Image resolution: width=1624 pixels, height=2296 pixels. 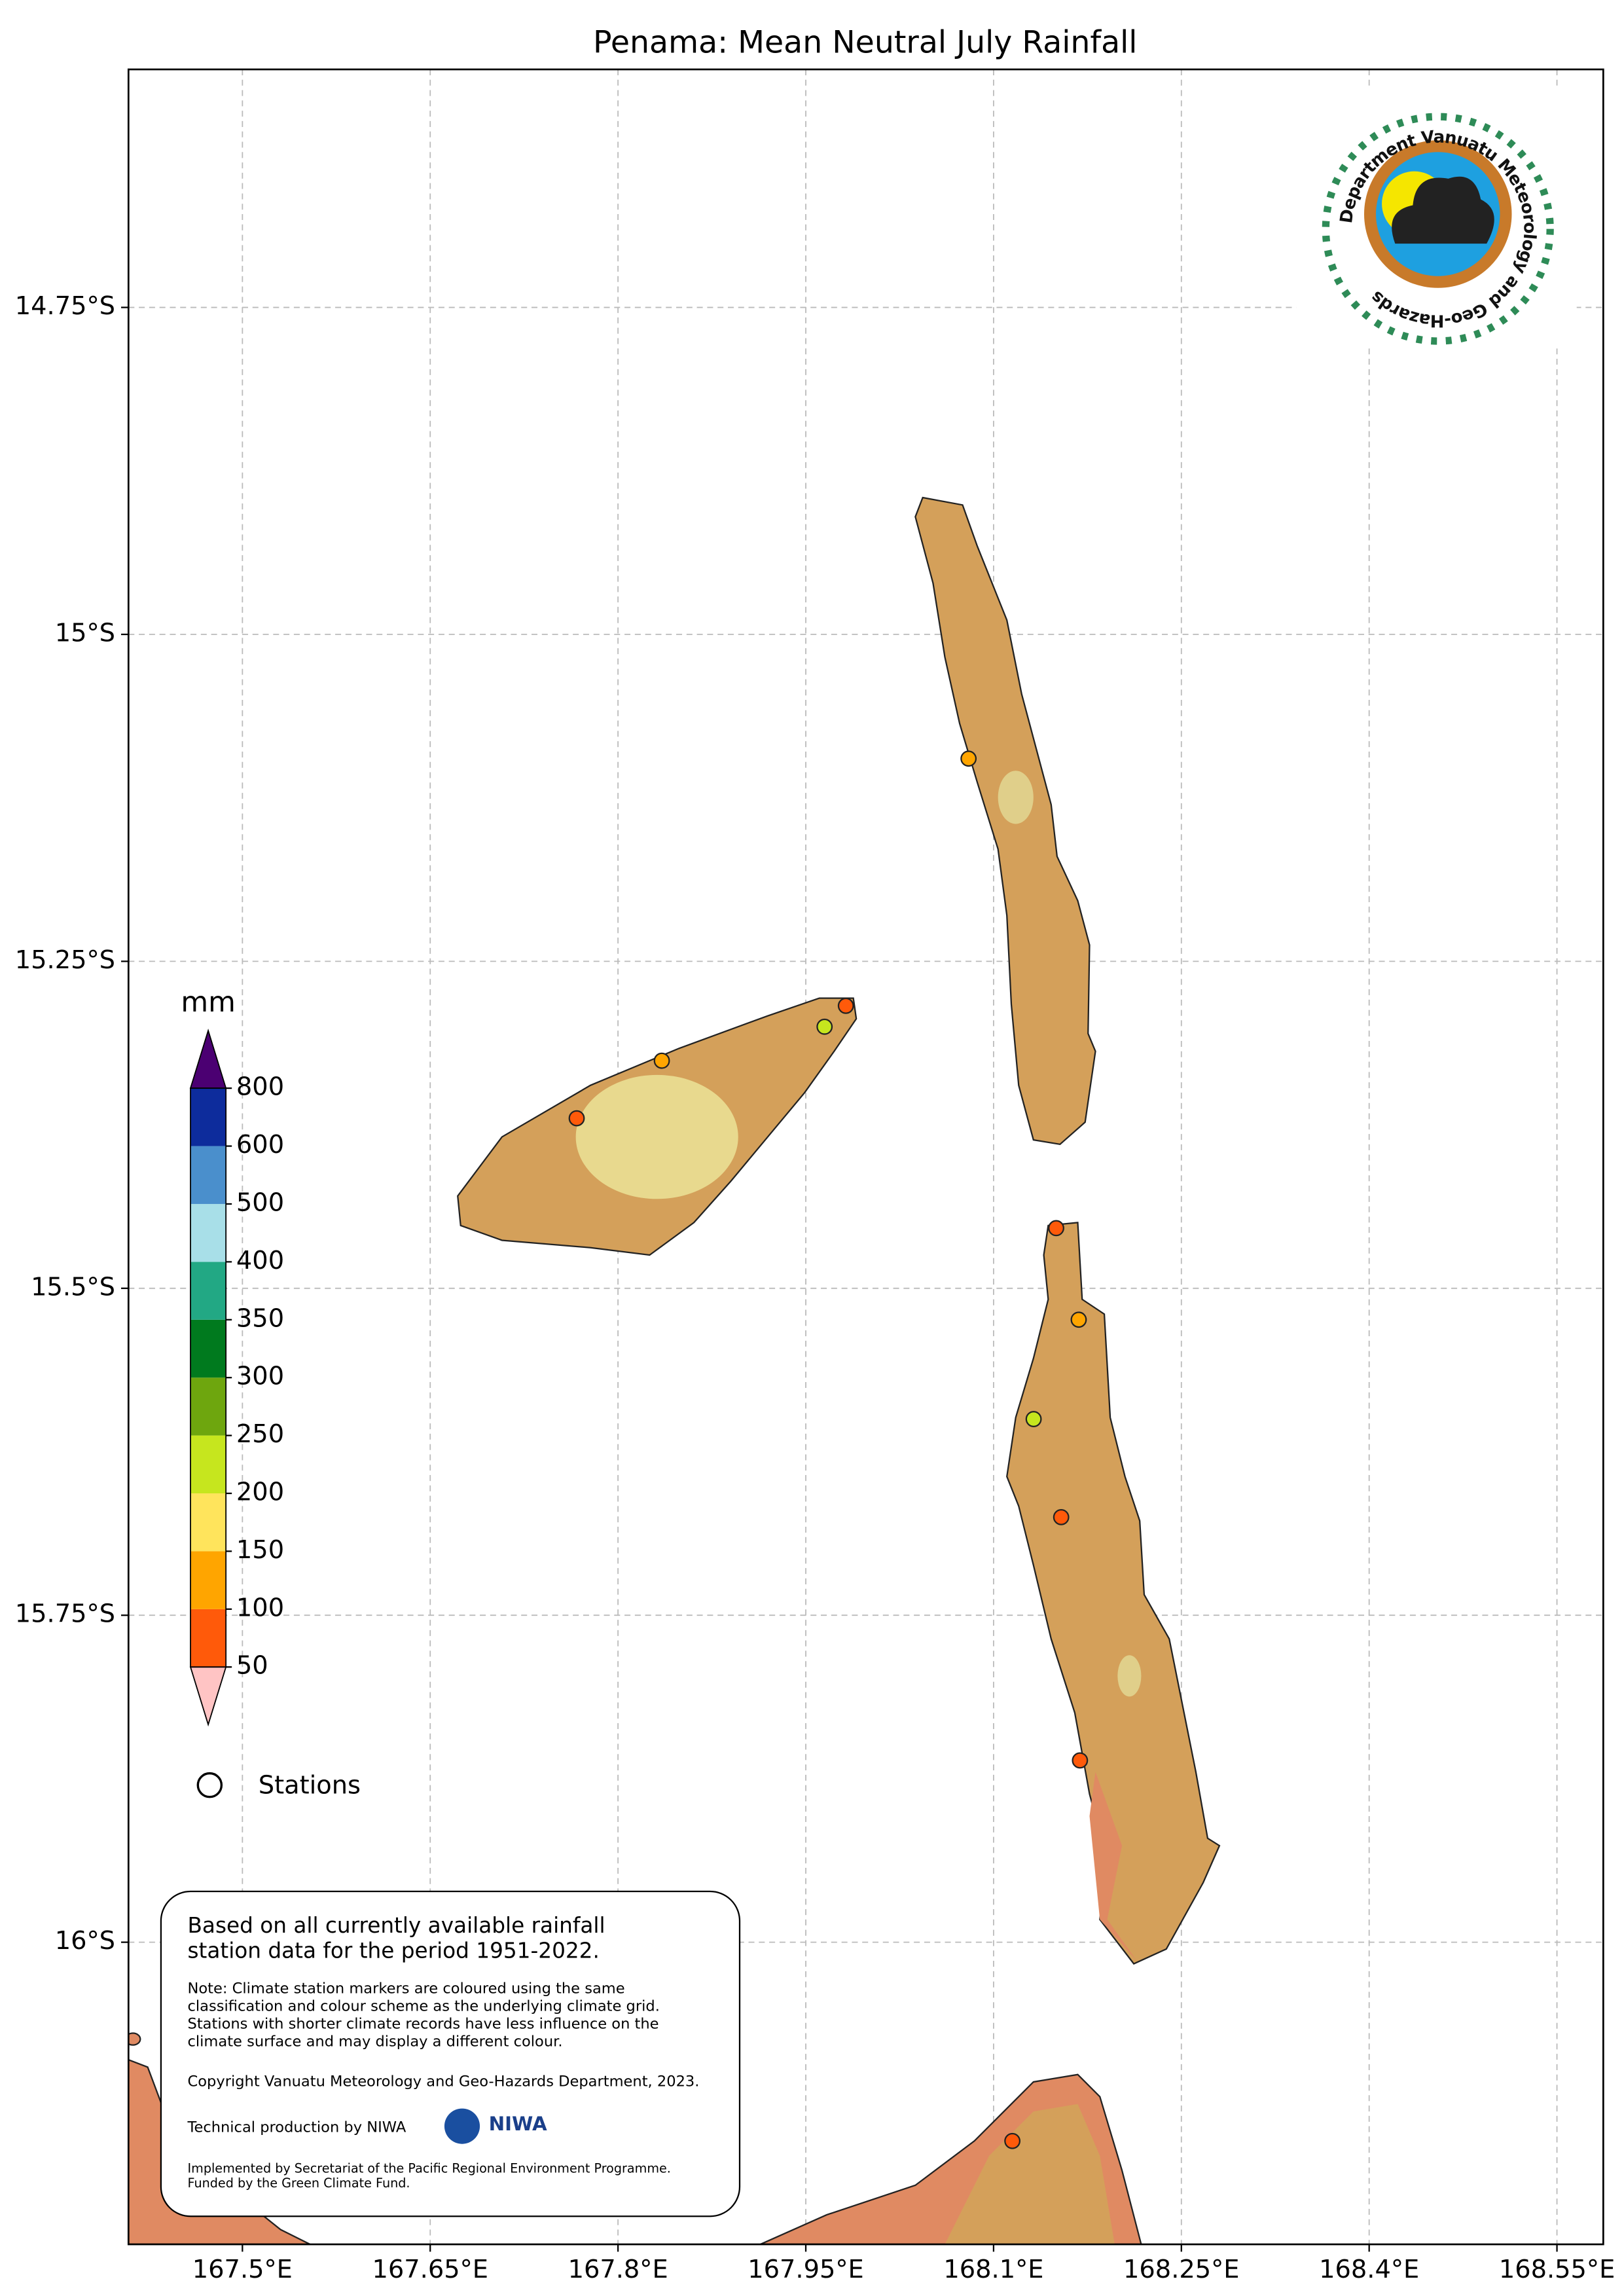 I want to click on colorbar-tick-label: 600, so click(x=260, y=1144).